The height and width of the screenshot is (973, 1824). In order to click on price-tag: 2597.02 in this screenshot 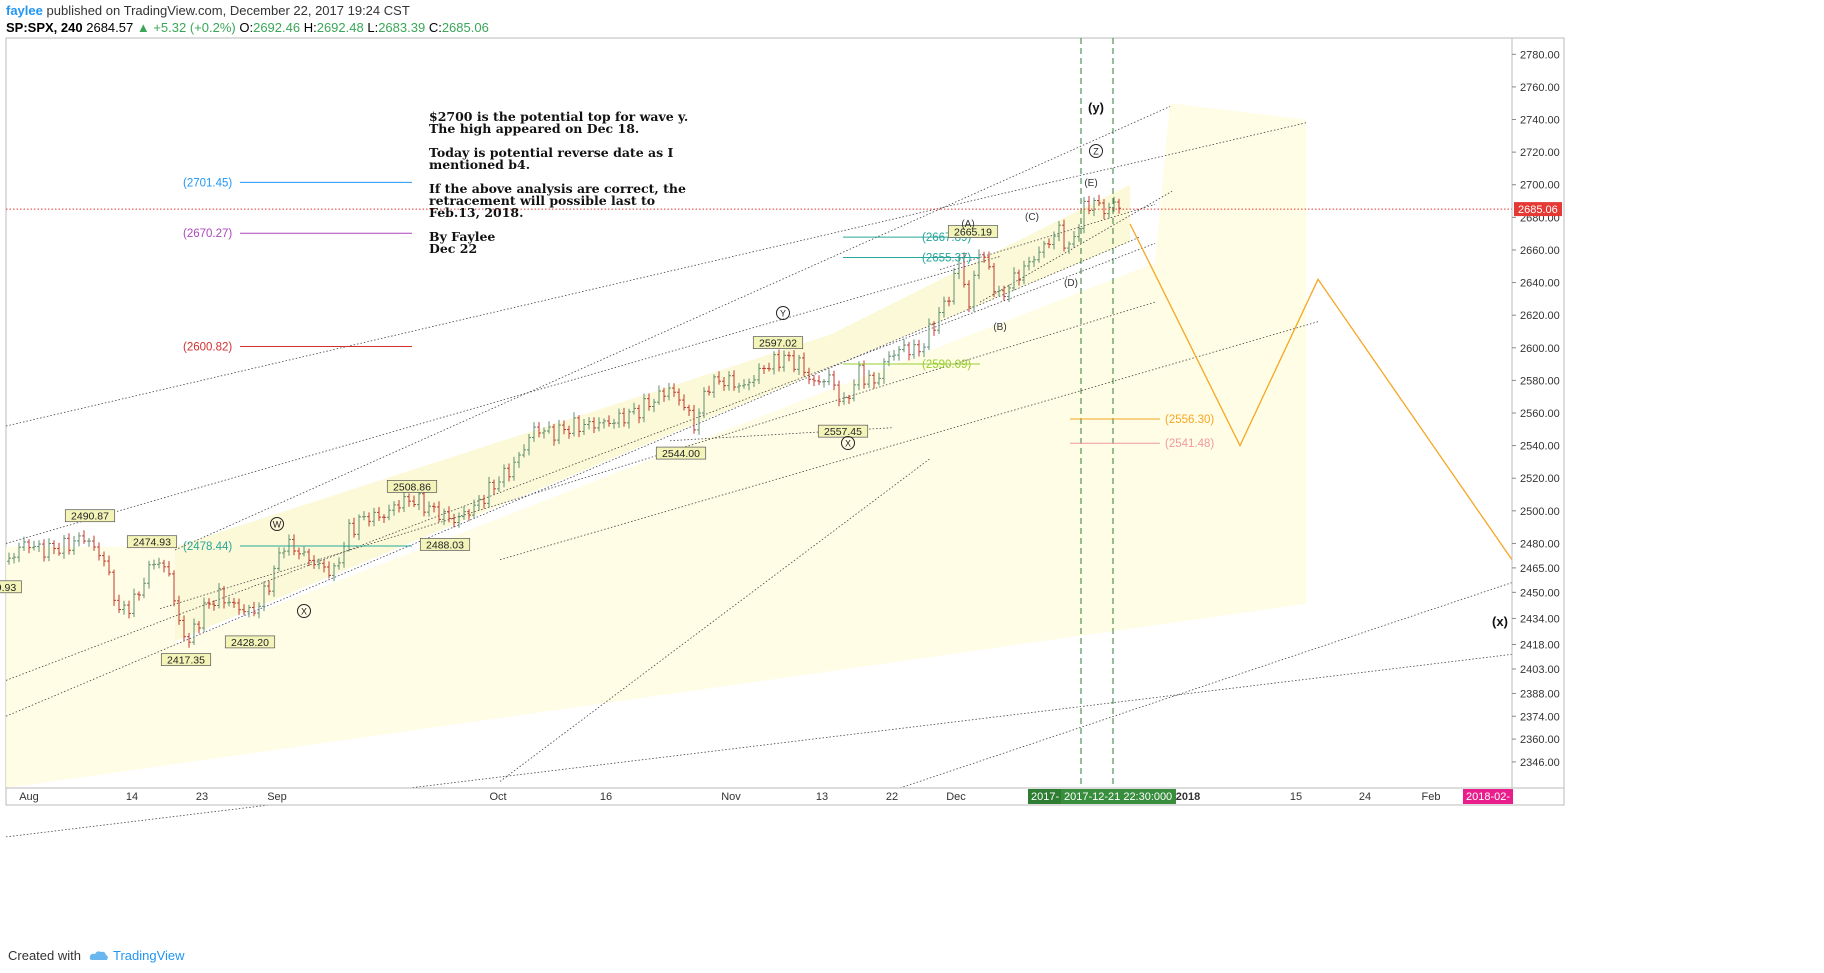, I will do `click(778, 343)`.